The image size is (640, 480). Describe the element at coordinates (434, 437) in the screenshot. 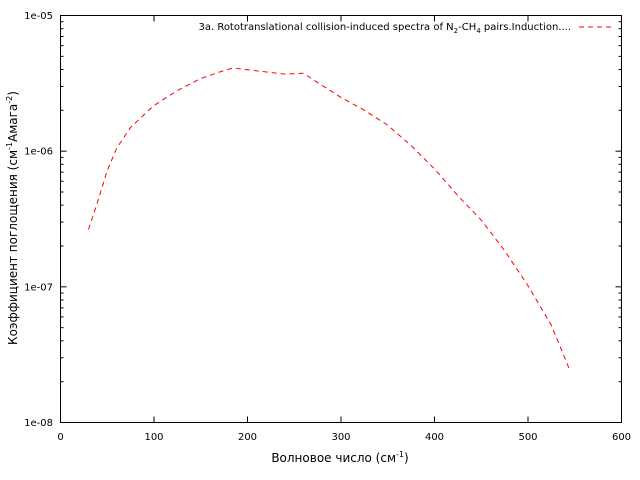

I see `x-tick-label: 400` at that location.